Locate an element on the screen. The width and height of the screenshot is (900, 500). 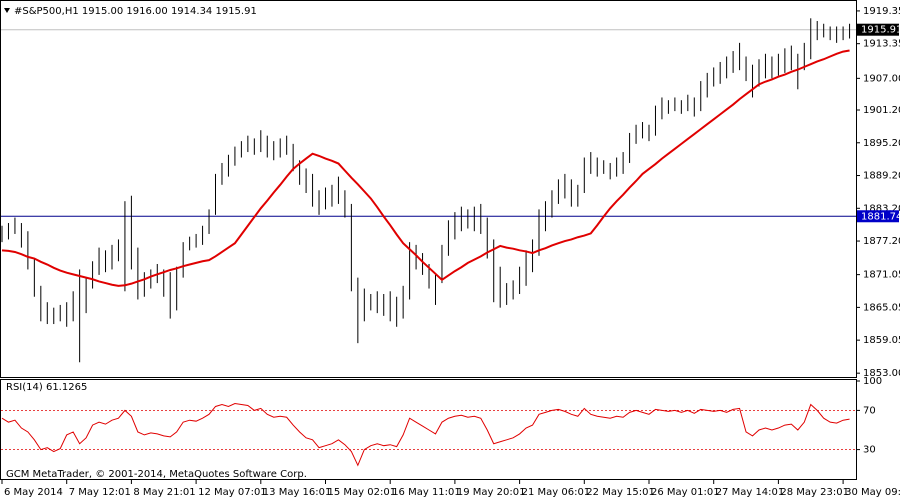
y-tick-label: 1895.20 is located at coordinates (881, 143).